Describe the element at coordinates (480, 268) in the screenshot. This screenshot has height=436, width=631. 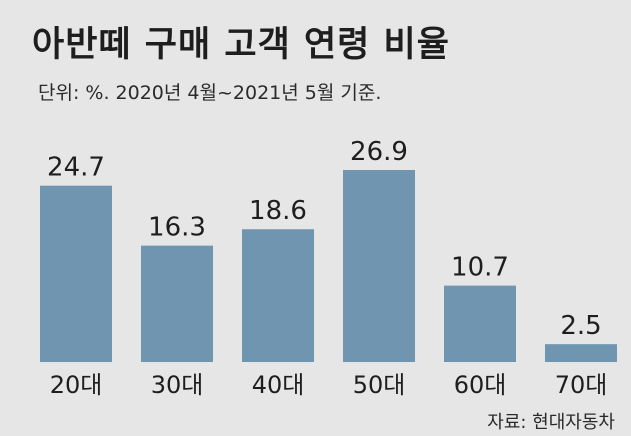
I see `value-label-60대: 10.7` at that location.